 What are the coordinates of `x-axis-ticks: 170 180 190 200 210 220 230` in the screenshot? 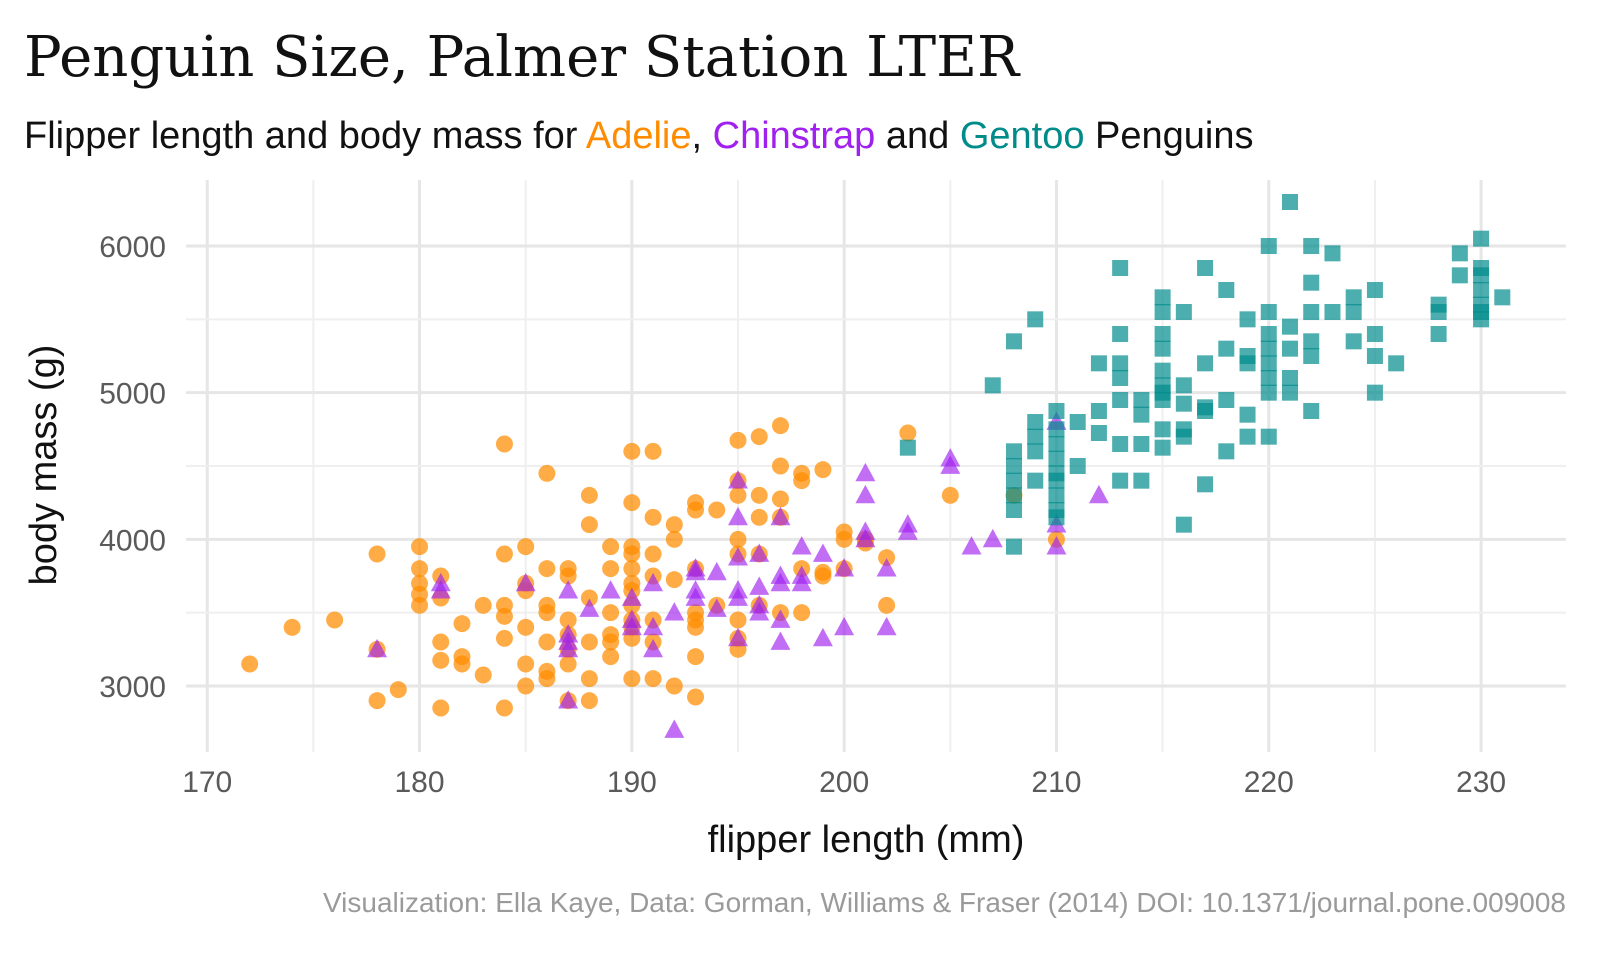 It's located at (844, 782).